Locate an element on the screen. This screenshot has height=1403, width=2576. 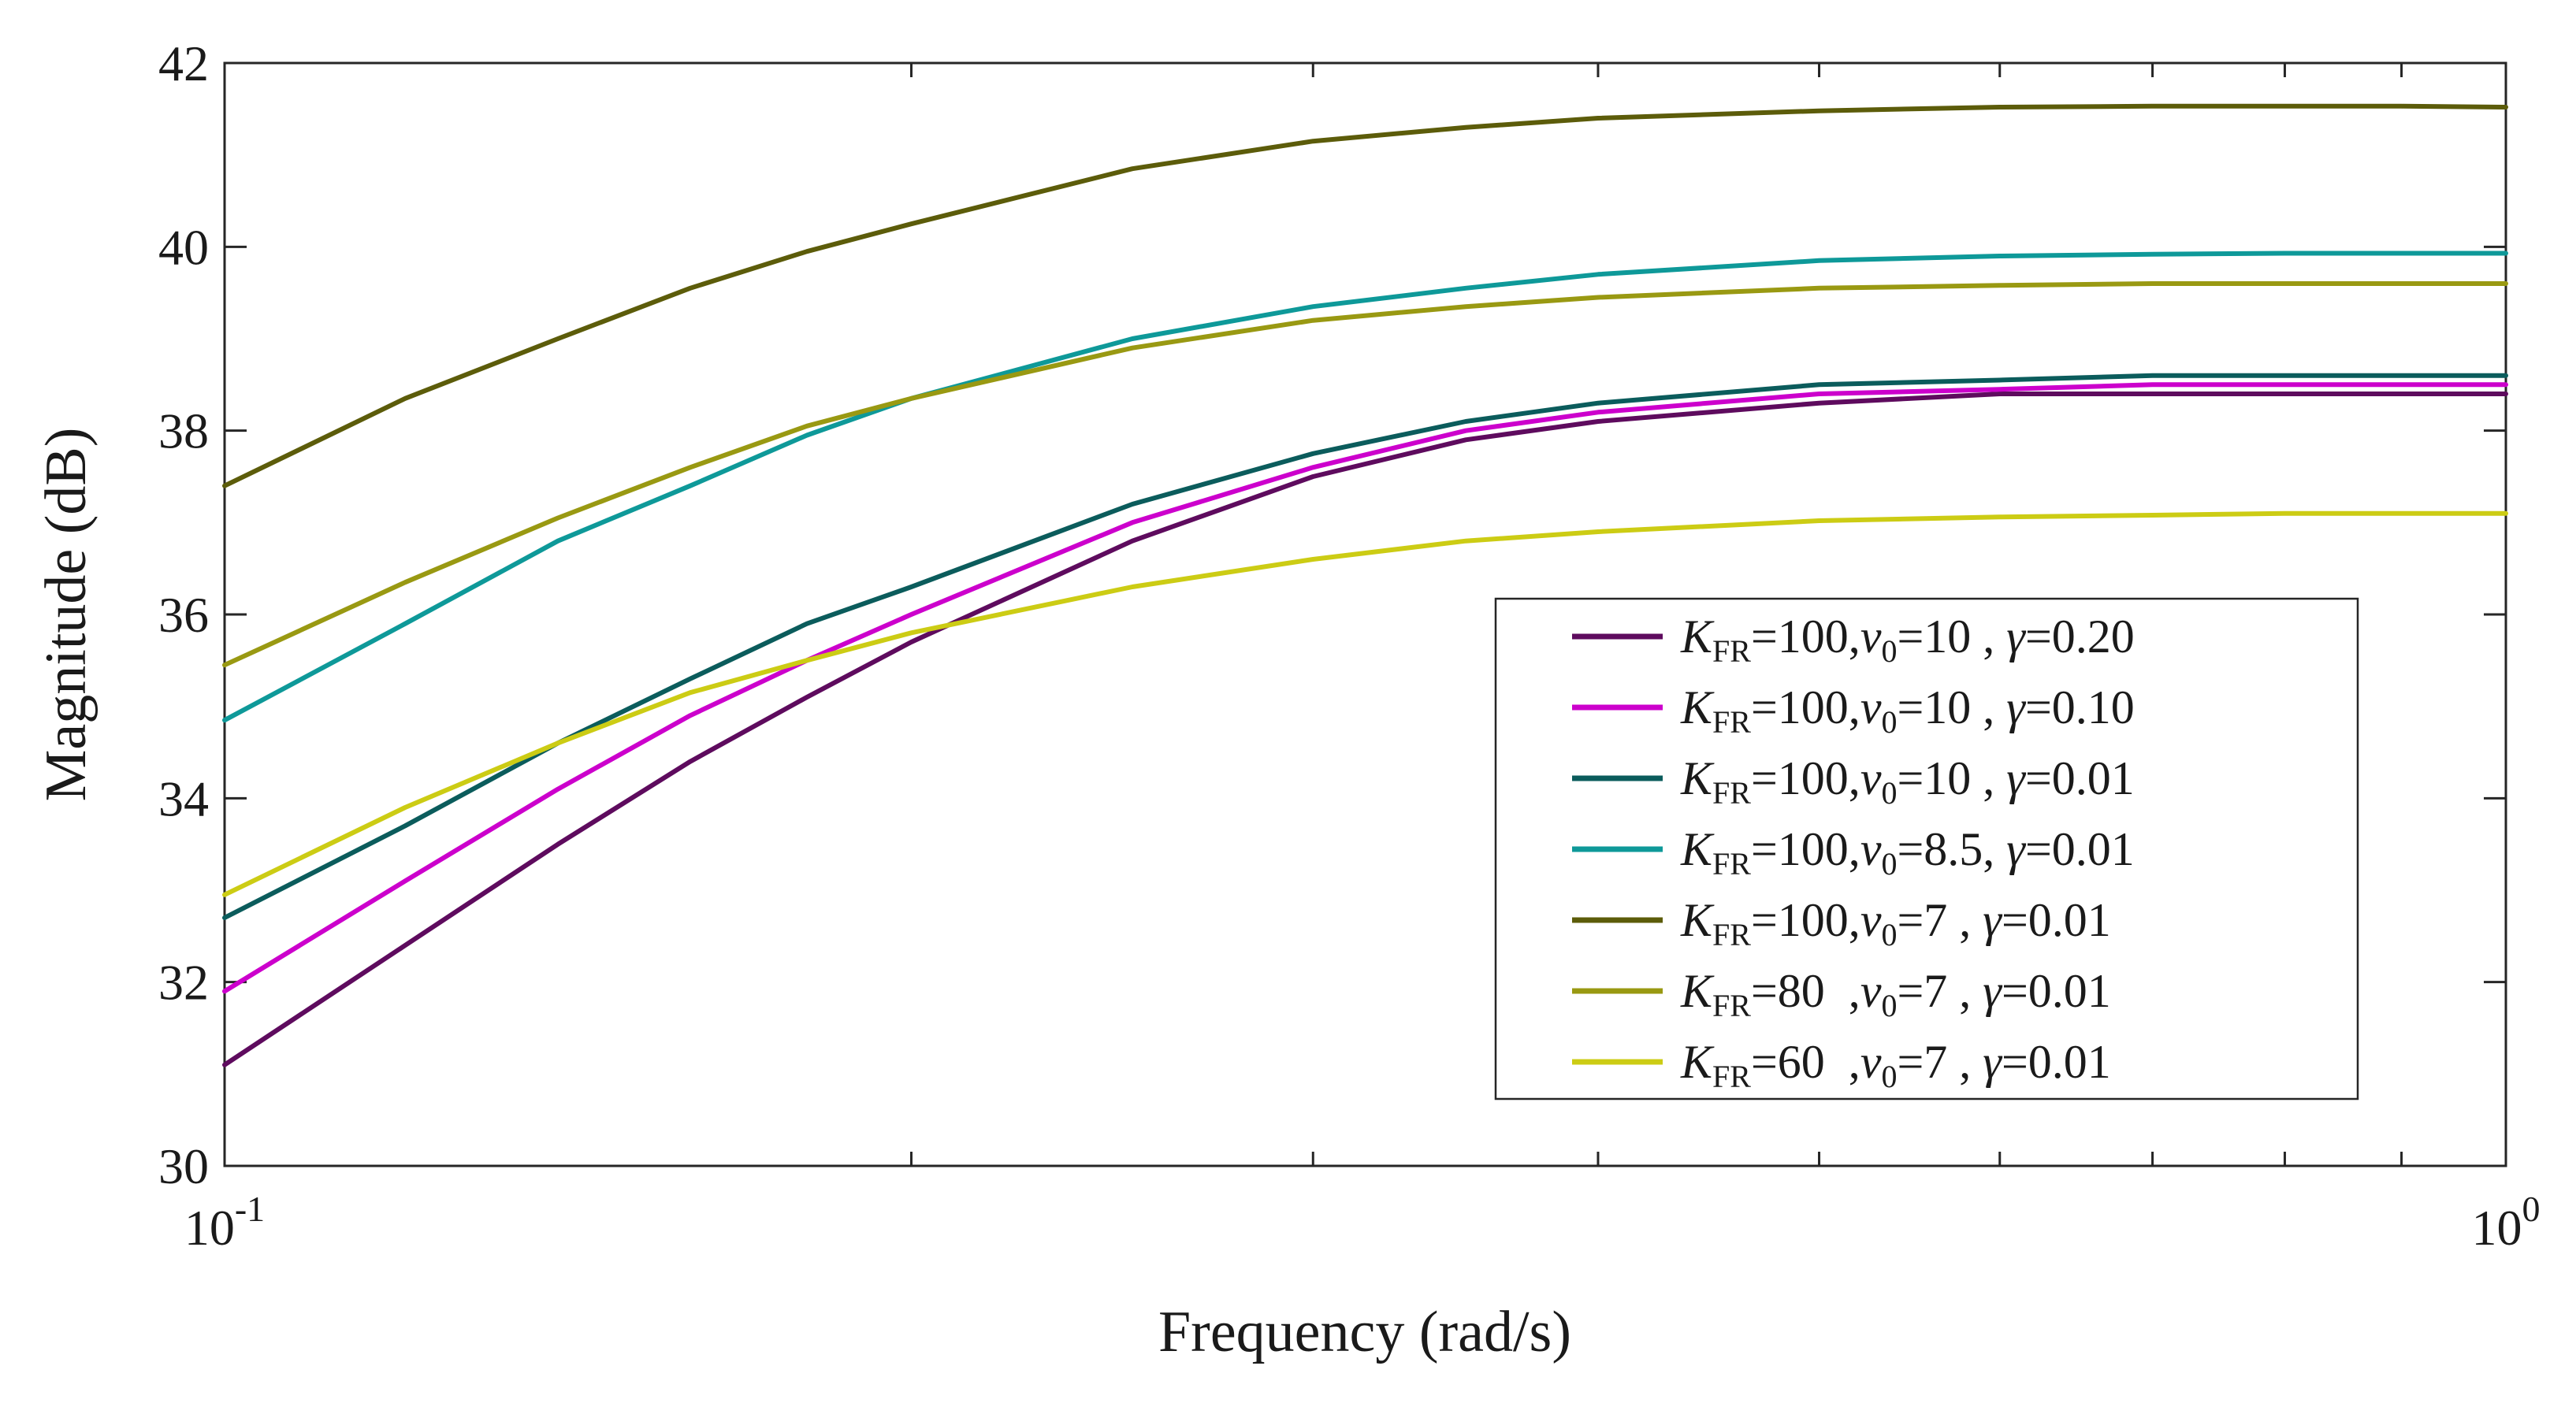
legend-label: KFR=100,v0=10 , γ=0.01 is located at coordinates (1907, 781).